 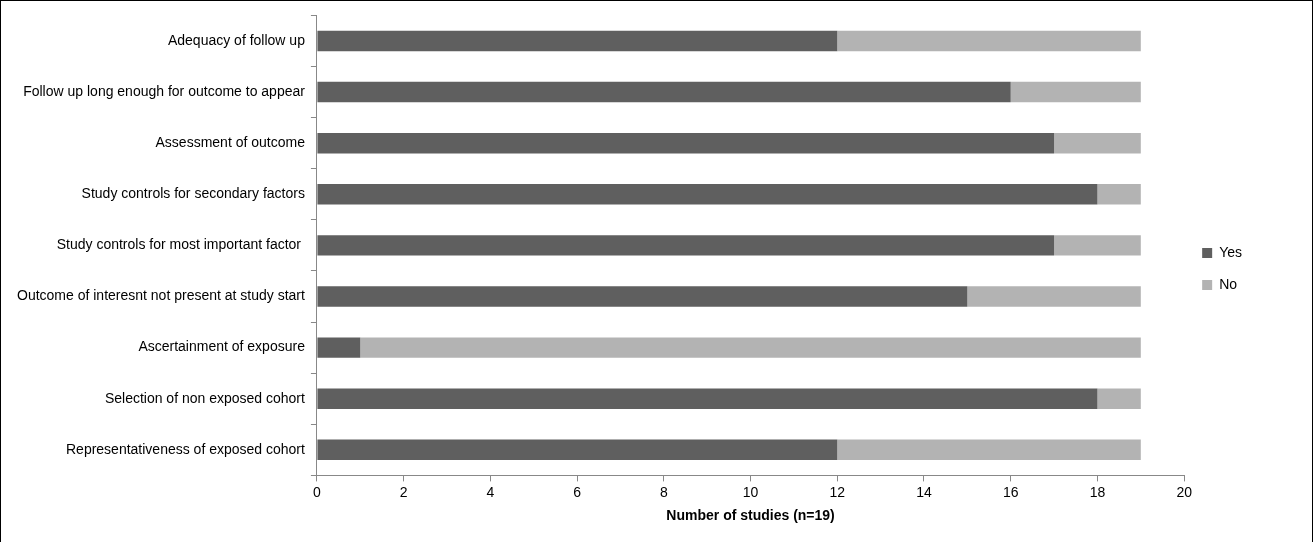 What do you see at coordinates (222, 346) in the screenshot?
I see `y-tick-label: Ascertainment of exposure` at bounding box center [222, 346].